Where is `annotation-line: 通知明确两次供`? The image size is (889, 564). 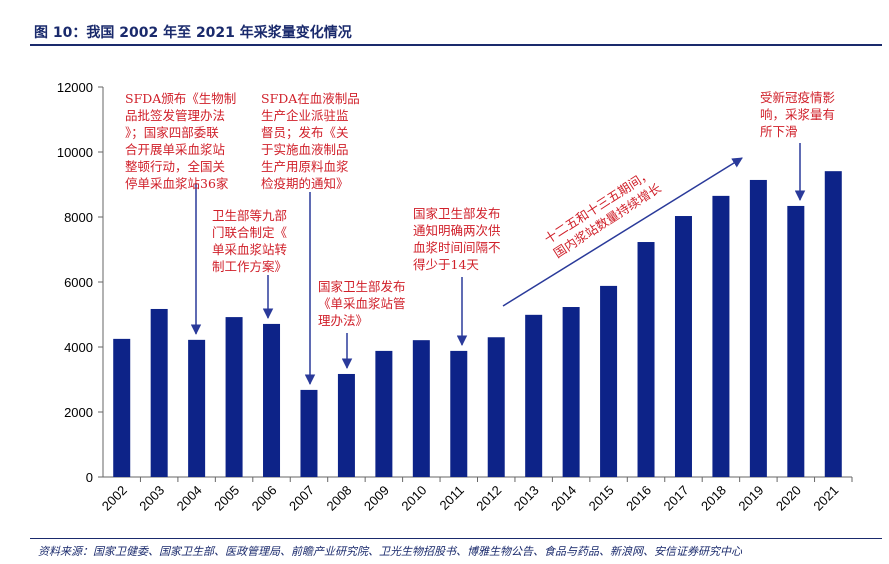
annotation-line: 通知明确两次供 is located at coordinates (457, 230).